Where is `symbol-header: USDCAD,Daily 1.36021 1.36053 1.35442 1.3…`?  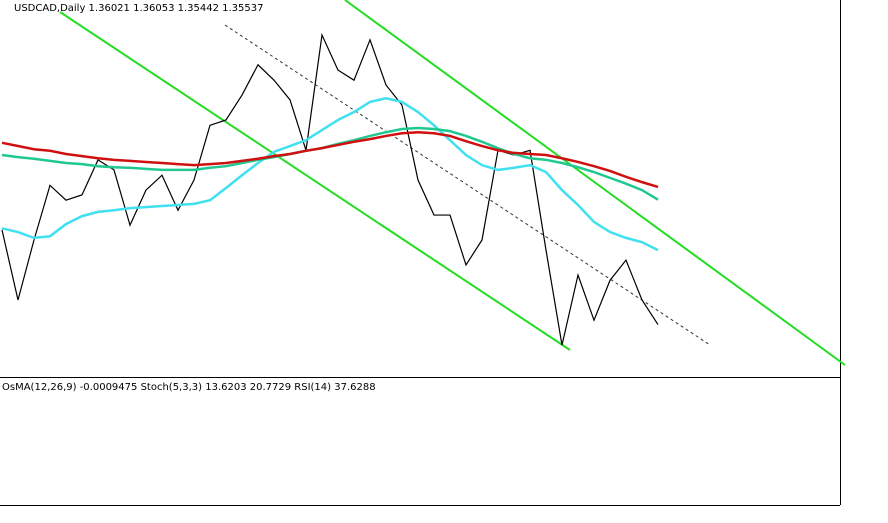 symbol-header: USDCAD,Daily 1.36021 1.36053 1.35442 1.3… is located at coordinates (139, 8).